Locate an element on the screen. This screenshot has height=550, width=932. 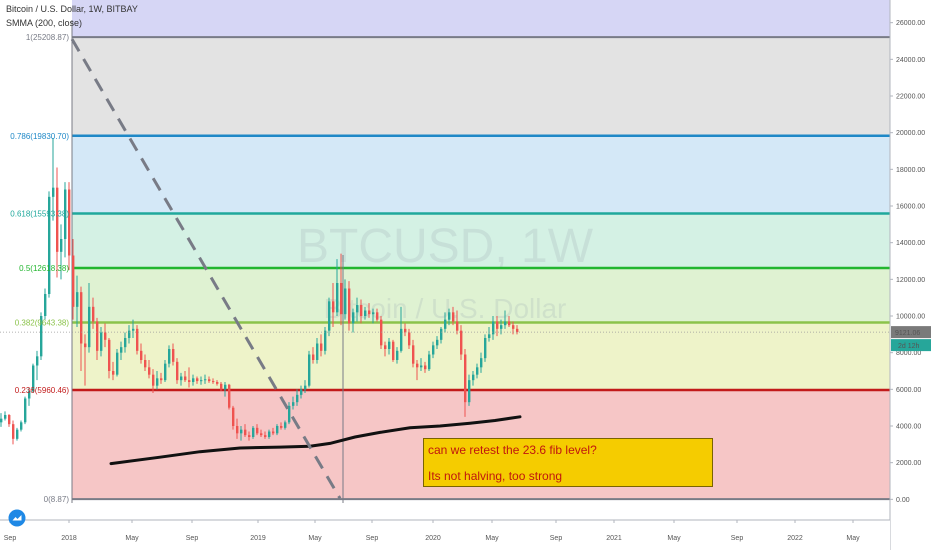
fib-label: 0.382(9643.38) is located at coordinates (42, 323).